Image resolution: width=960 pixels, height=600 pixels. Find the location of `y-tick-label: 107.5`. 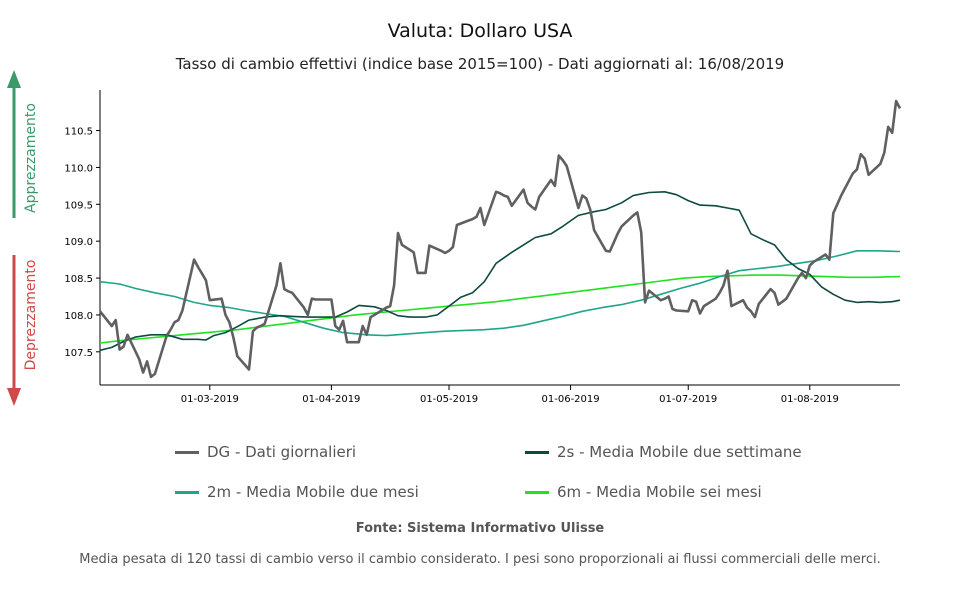

y-tick-label: 107.5 is located at coordinates (78, 353).